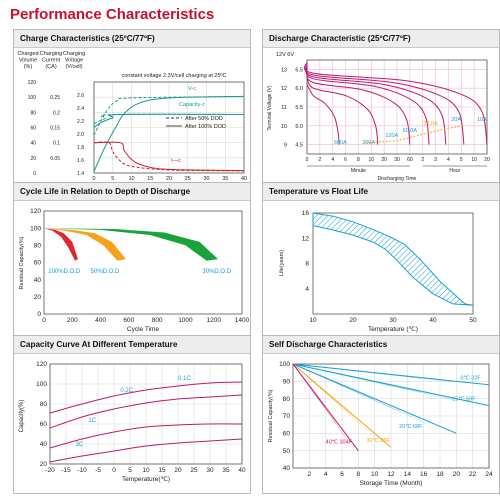  I want to click on y-tick-label: 20, so click(44, 464).